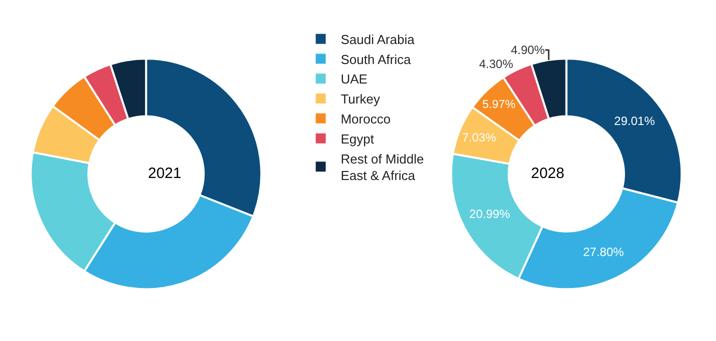 Image resolution: width=716 pixels, height=341 pixels. I want to click on data-label: 5.97%, so click(499, 104).